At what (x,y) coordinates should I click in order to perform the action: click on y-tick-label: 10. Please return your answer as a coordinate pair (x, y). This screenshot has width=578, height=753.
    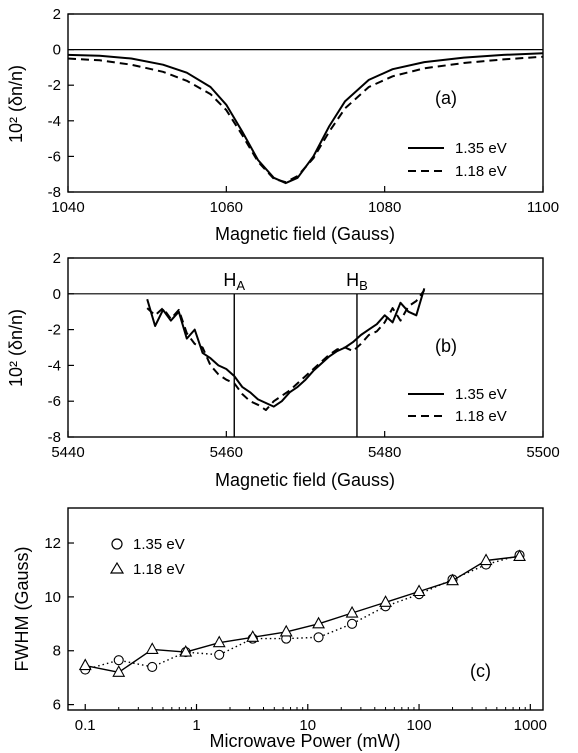
    Looking at the image, I should click on (52, 597).